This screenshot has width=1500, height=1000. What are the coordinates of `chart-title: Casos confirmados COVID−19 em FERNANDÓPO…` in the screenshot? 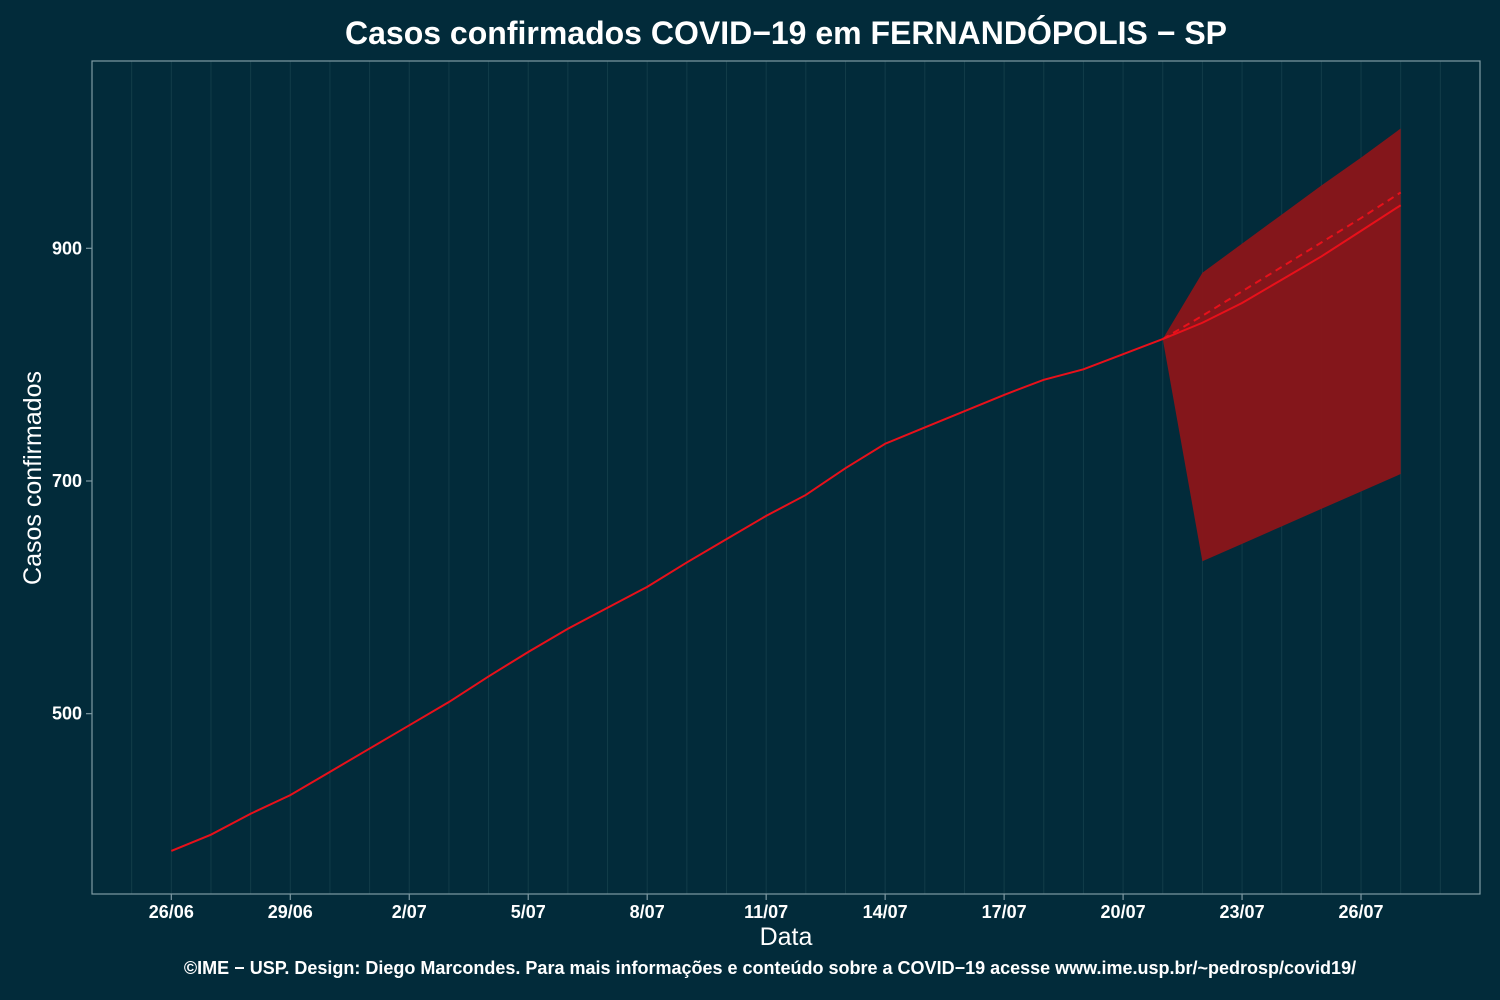 It's located at (786, 33).